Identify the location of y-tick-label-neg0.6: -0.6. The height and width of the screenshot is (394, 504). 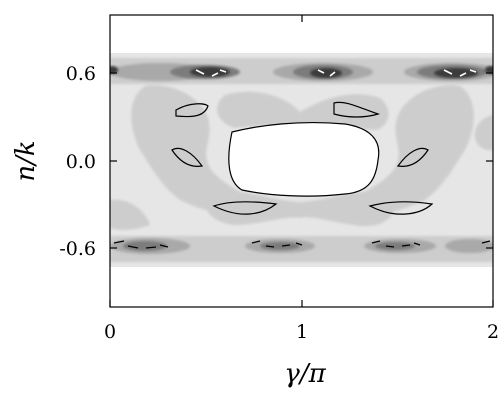
(77, 249).